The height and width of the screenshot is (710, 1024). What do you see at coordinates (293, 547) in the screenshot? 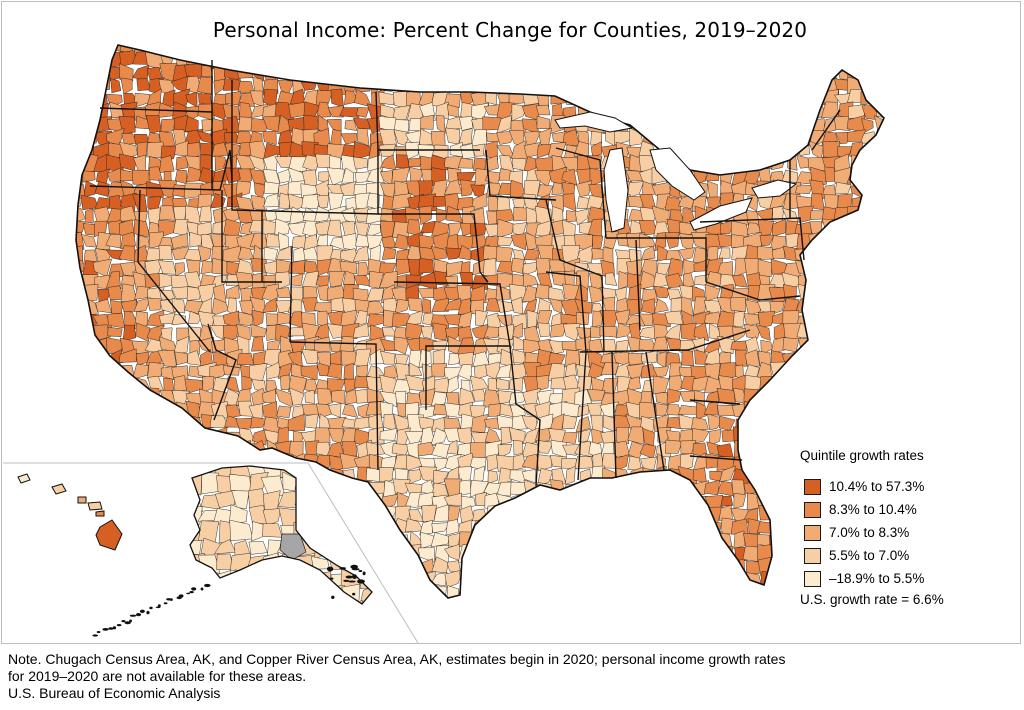
I see `no-data-area` at bounding box center [293, 547].